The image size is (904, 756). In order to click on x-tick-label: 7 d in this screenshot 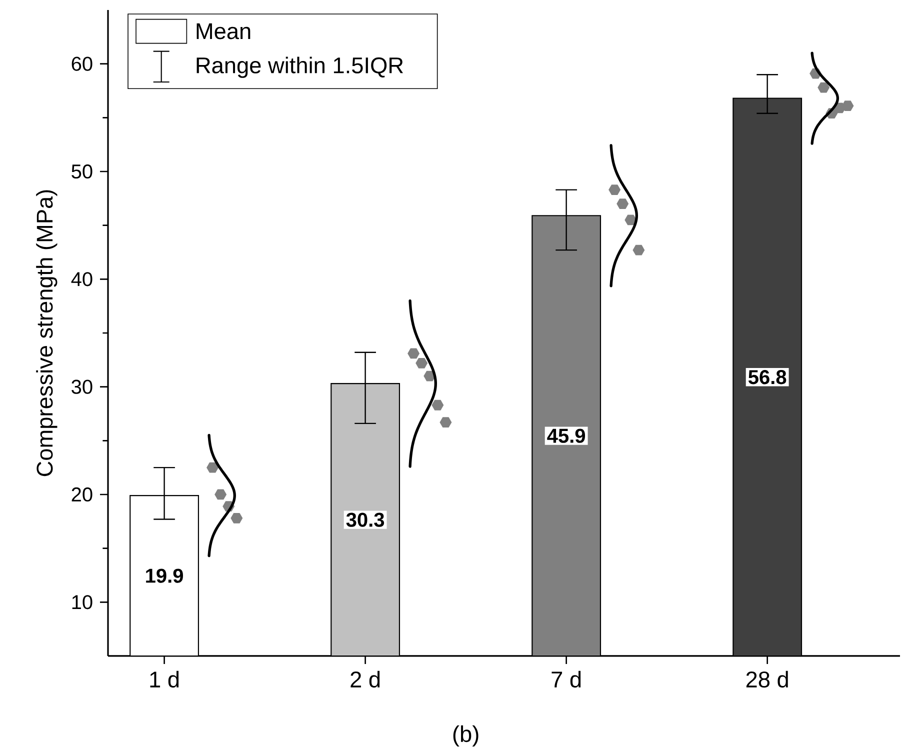, I will do `click(566, 679)`.